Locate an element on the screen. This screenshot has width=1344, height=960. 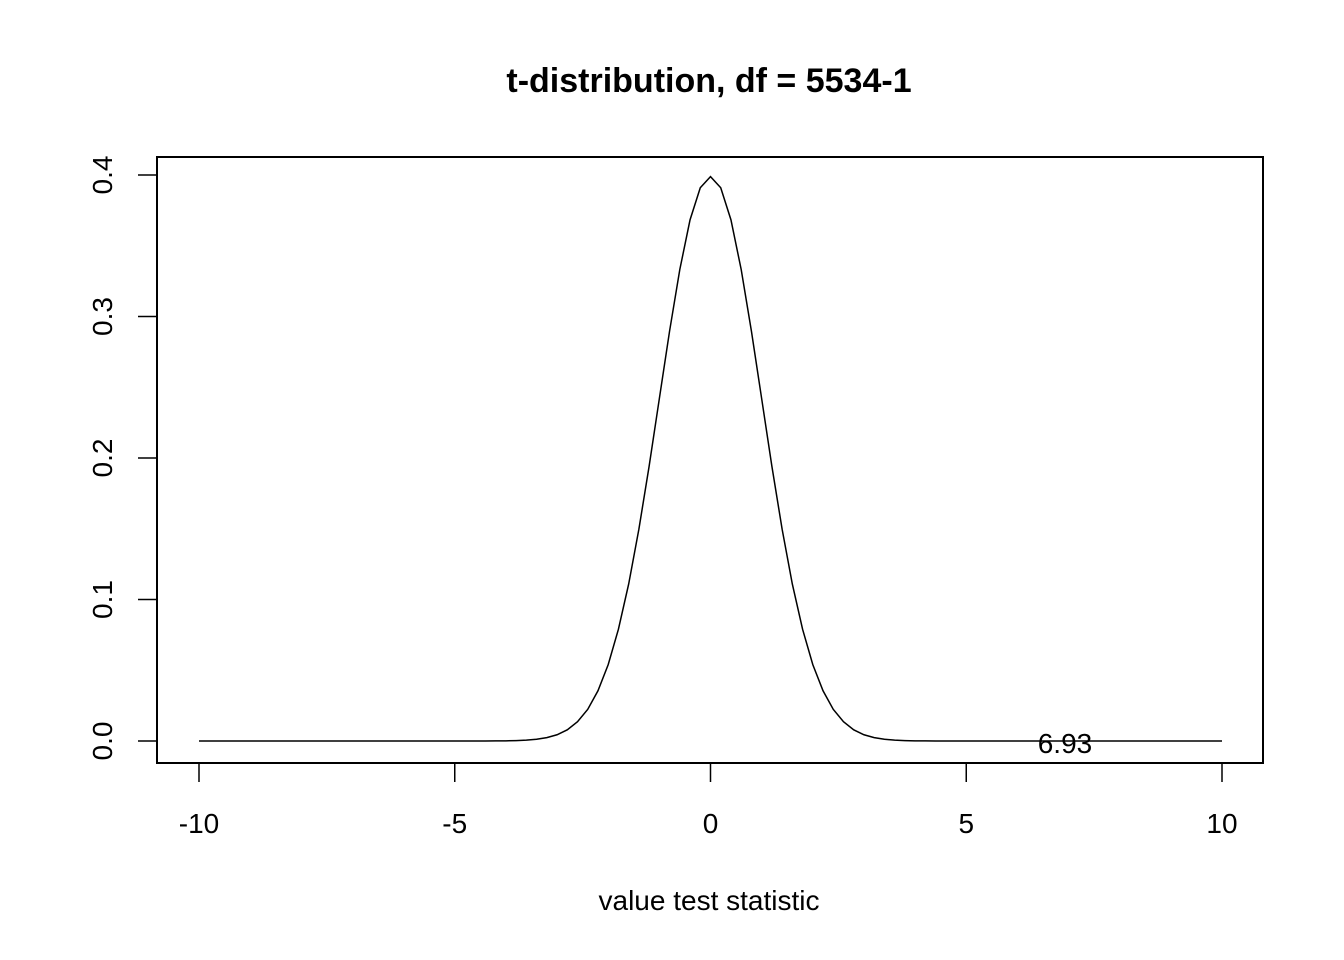
y-tick-label: 0.1 is located at coordinates (102, 599).